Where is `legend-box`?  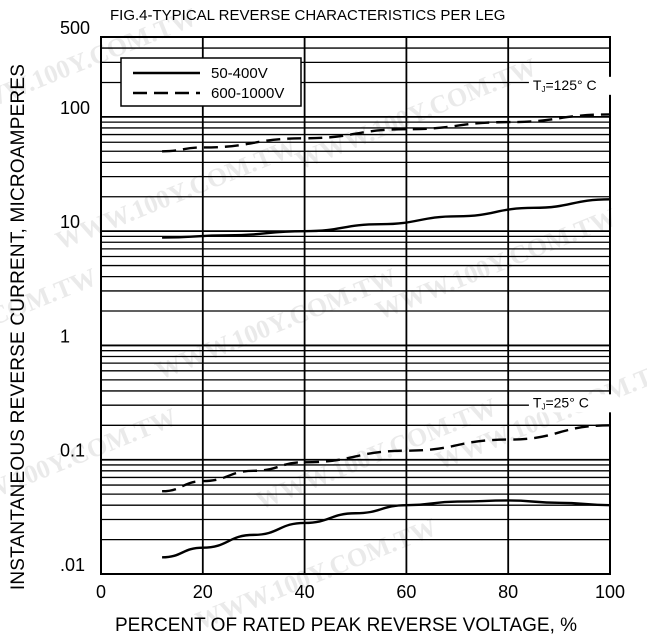
legend-box is located at coordinates (211, 82).